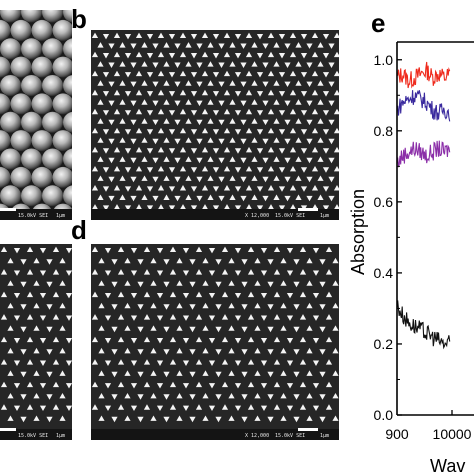 The image size is (474, 474). Describe the element at coordinates (378, 23) in the screenshot. I see `panel-label-e: e` at that location.